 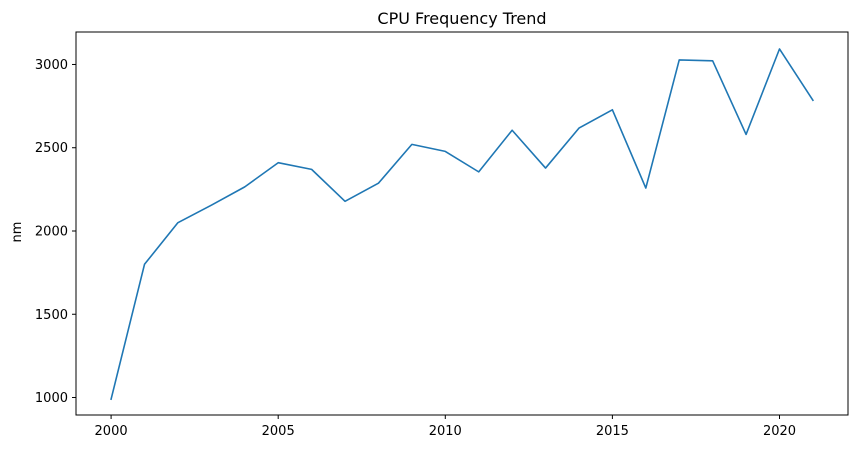 What do you see at coordinates (51, 148) in the screenshot?
I see `y-tick-label-2500: 2500` at bounding box center [51, 148].